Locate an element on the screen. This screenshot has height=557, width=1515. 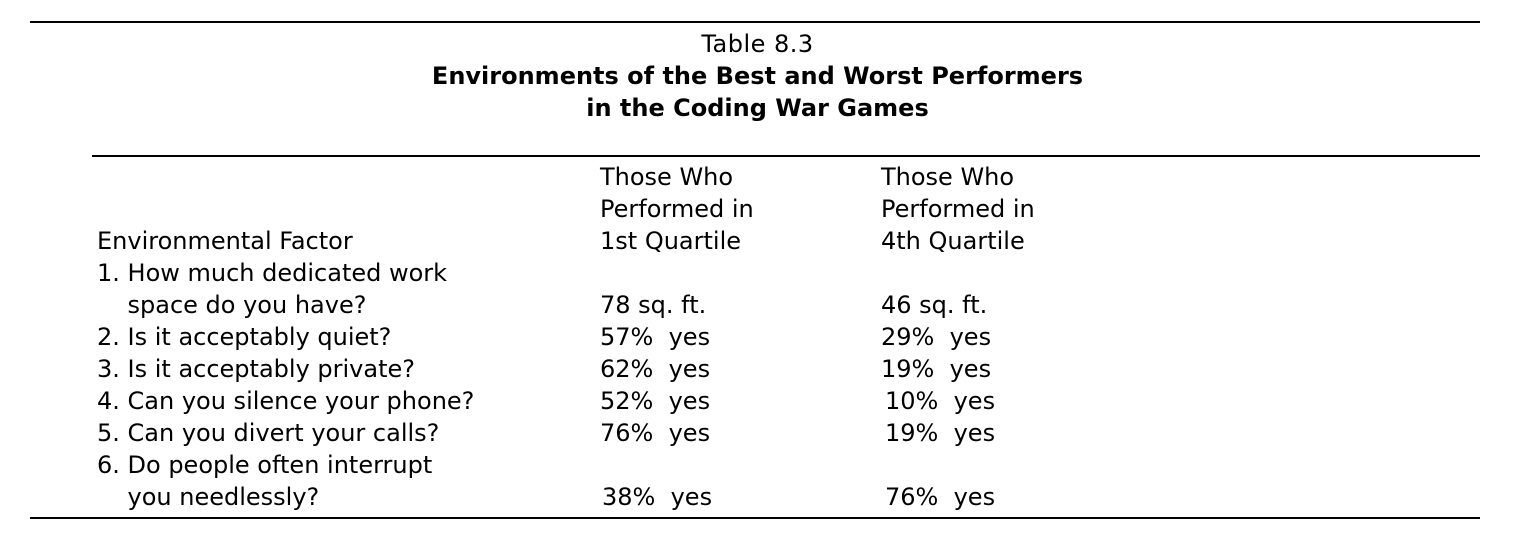
row-1-factor-line-2: space do you have? is located at coordinates (232, 305).